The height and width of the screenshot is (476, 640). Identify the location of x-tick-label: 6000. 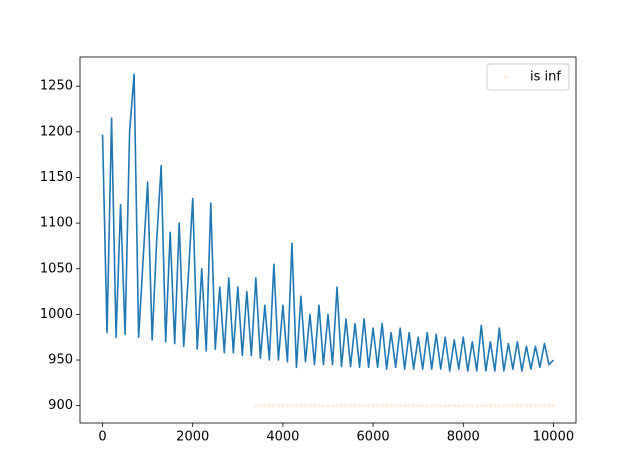
(373, 437).